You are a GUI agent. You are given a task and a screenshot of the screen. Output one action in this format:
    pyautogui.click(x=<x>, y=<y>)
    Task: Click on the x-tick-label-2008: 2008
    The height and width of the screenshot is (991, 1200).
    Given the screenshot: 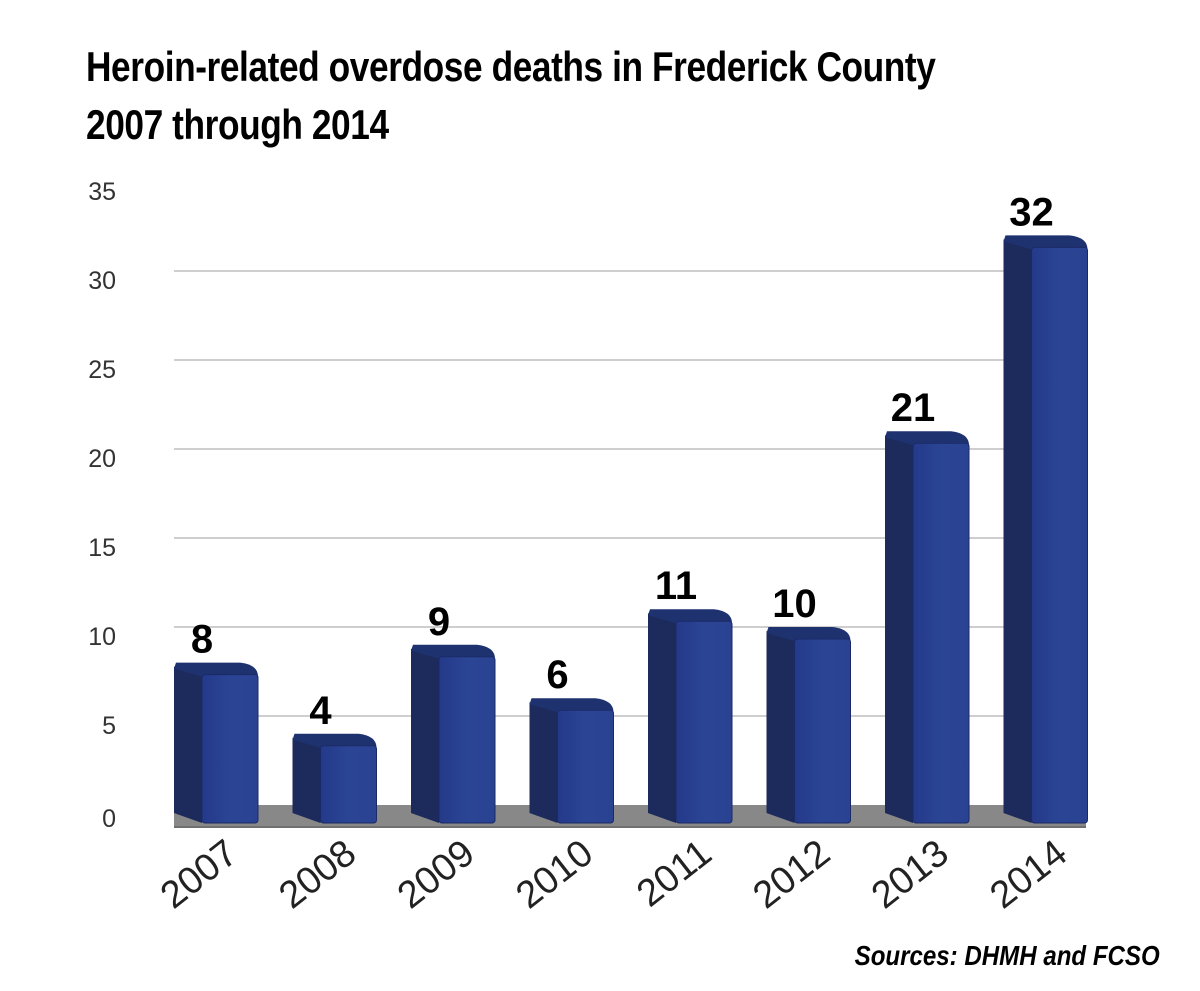 What is the action you would take?
    pyautogui.click(x=318, y=874)
    